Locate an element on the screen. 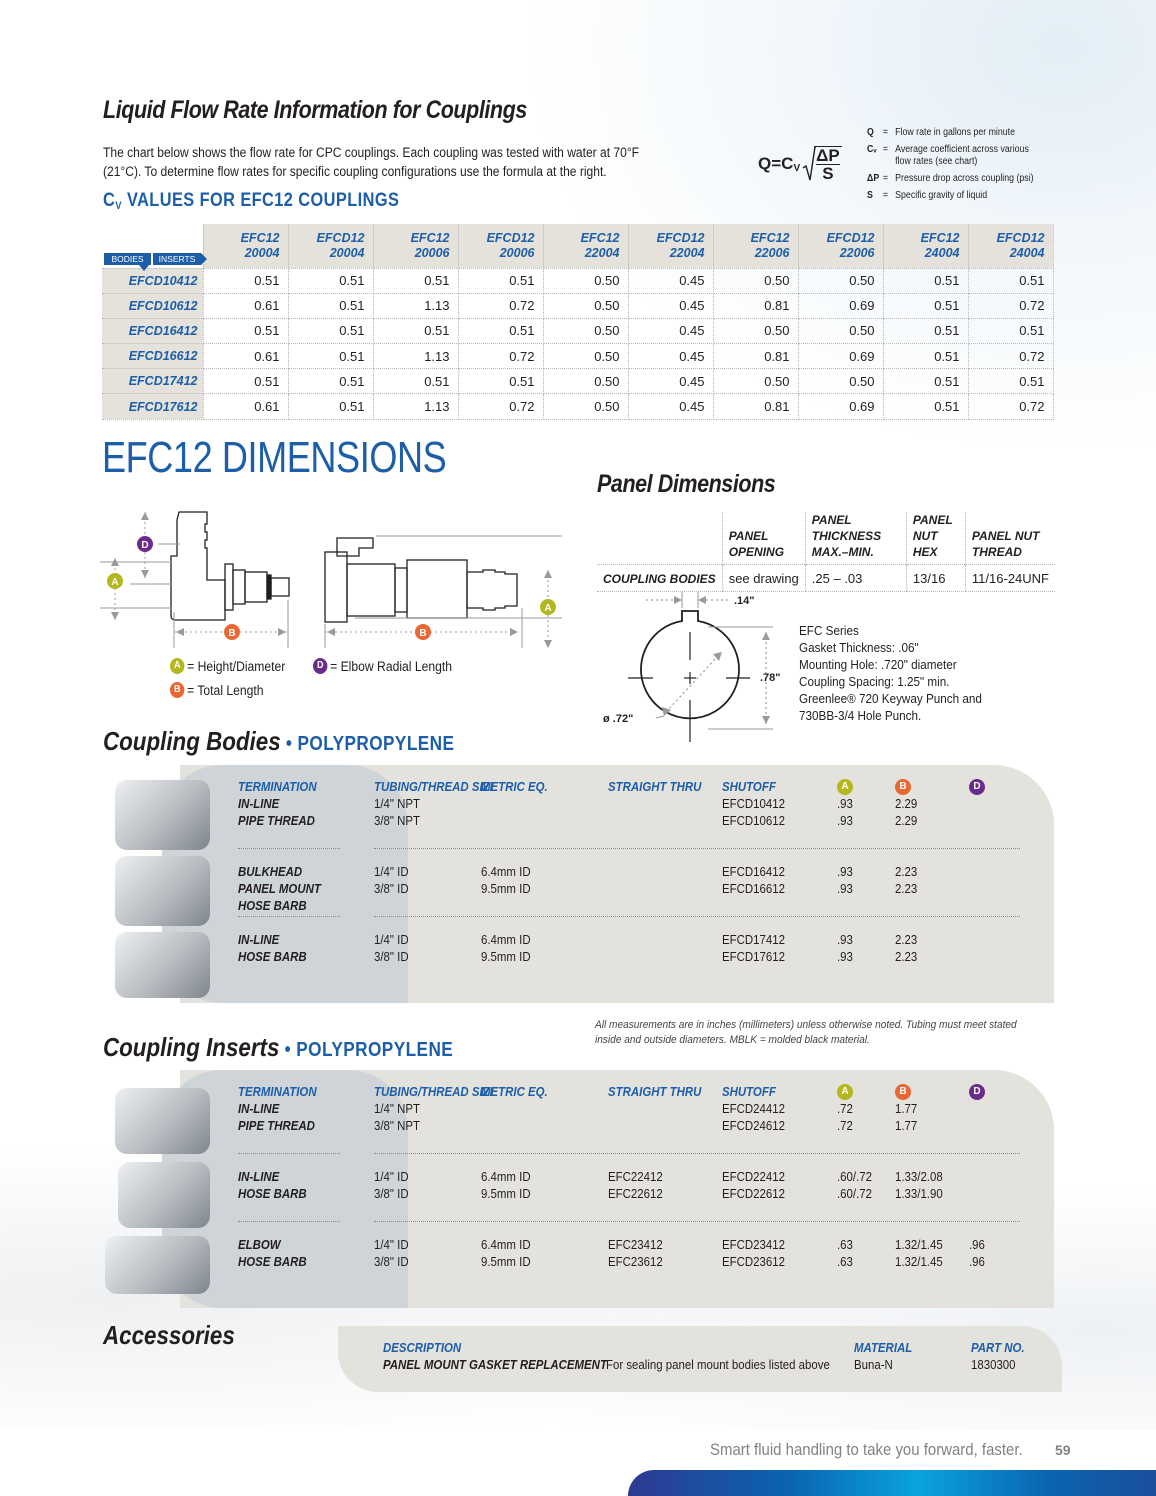 This screenshot has width=1156, height=1496. key-width-label: .14" is located at coordinates (744, 601).